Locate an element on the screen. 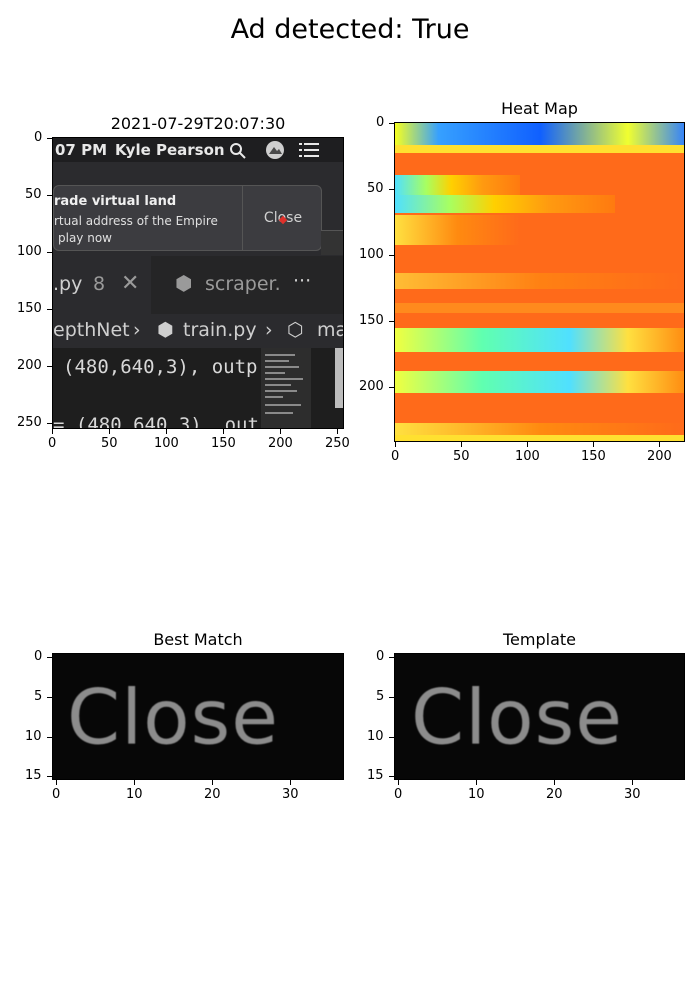  code-line: (480,640,3), outp is located at coordinates (160, 367).